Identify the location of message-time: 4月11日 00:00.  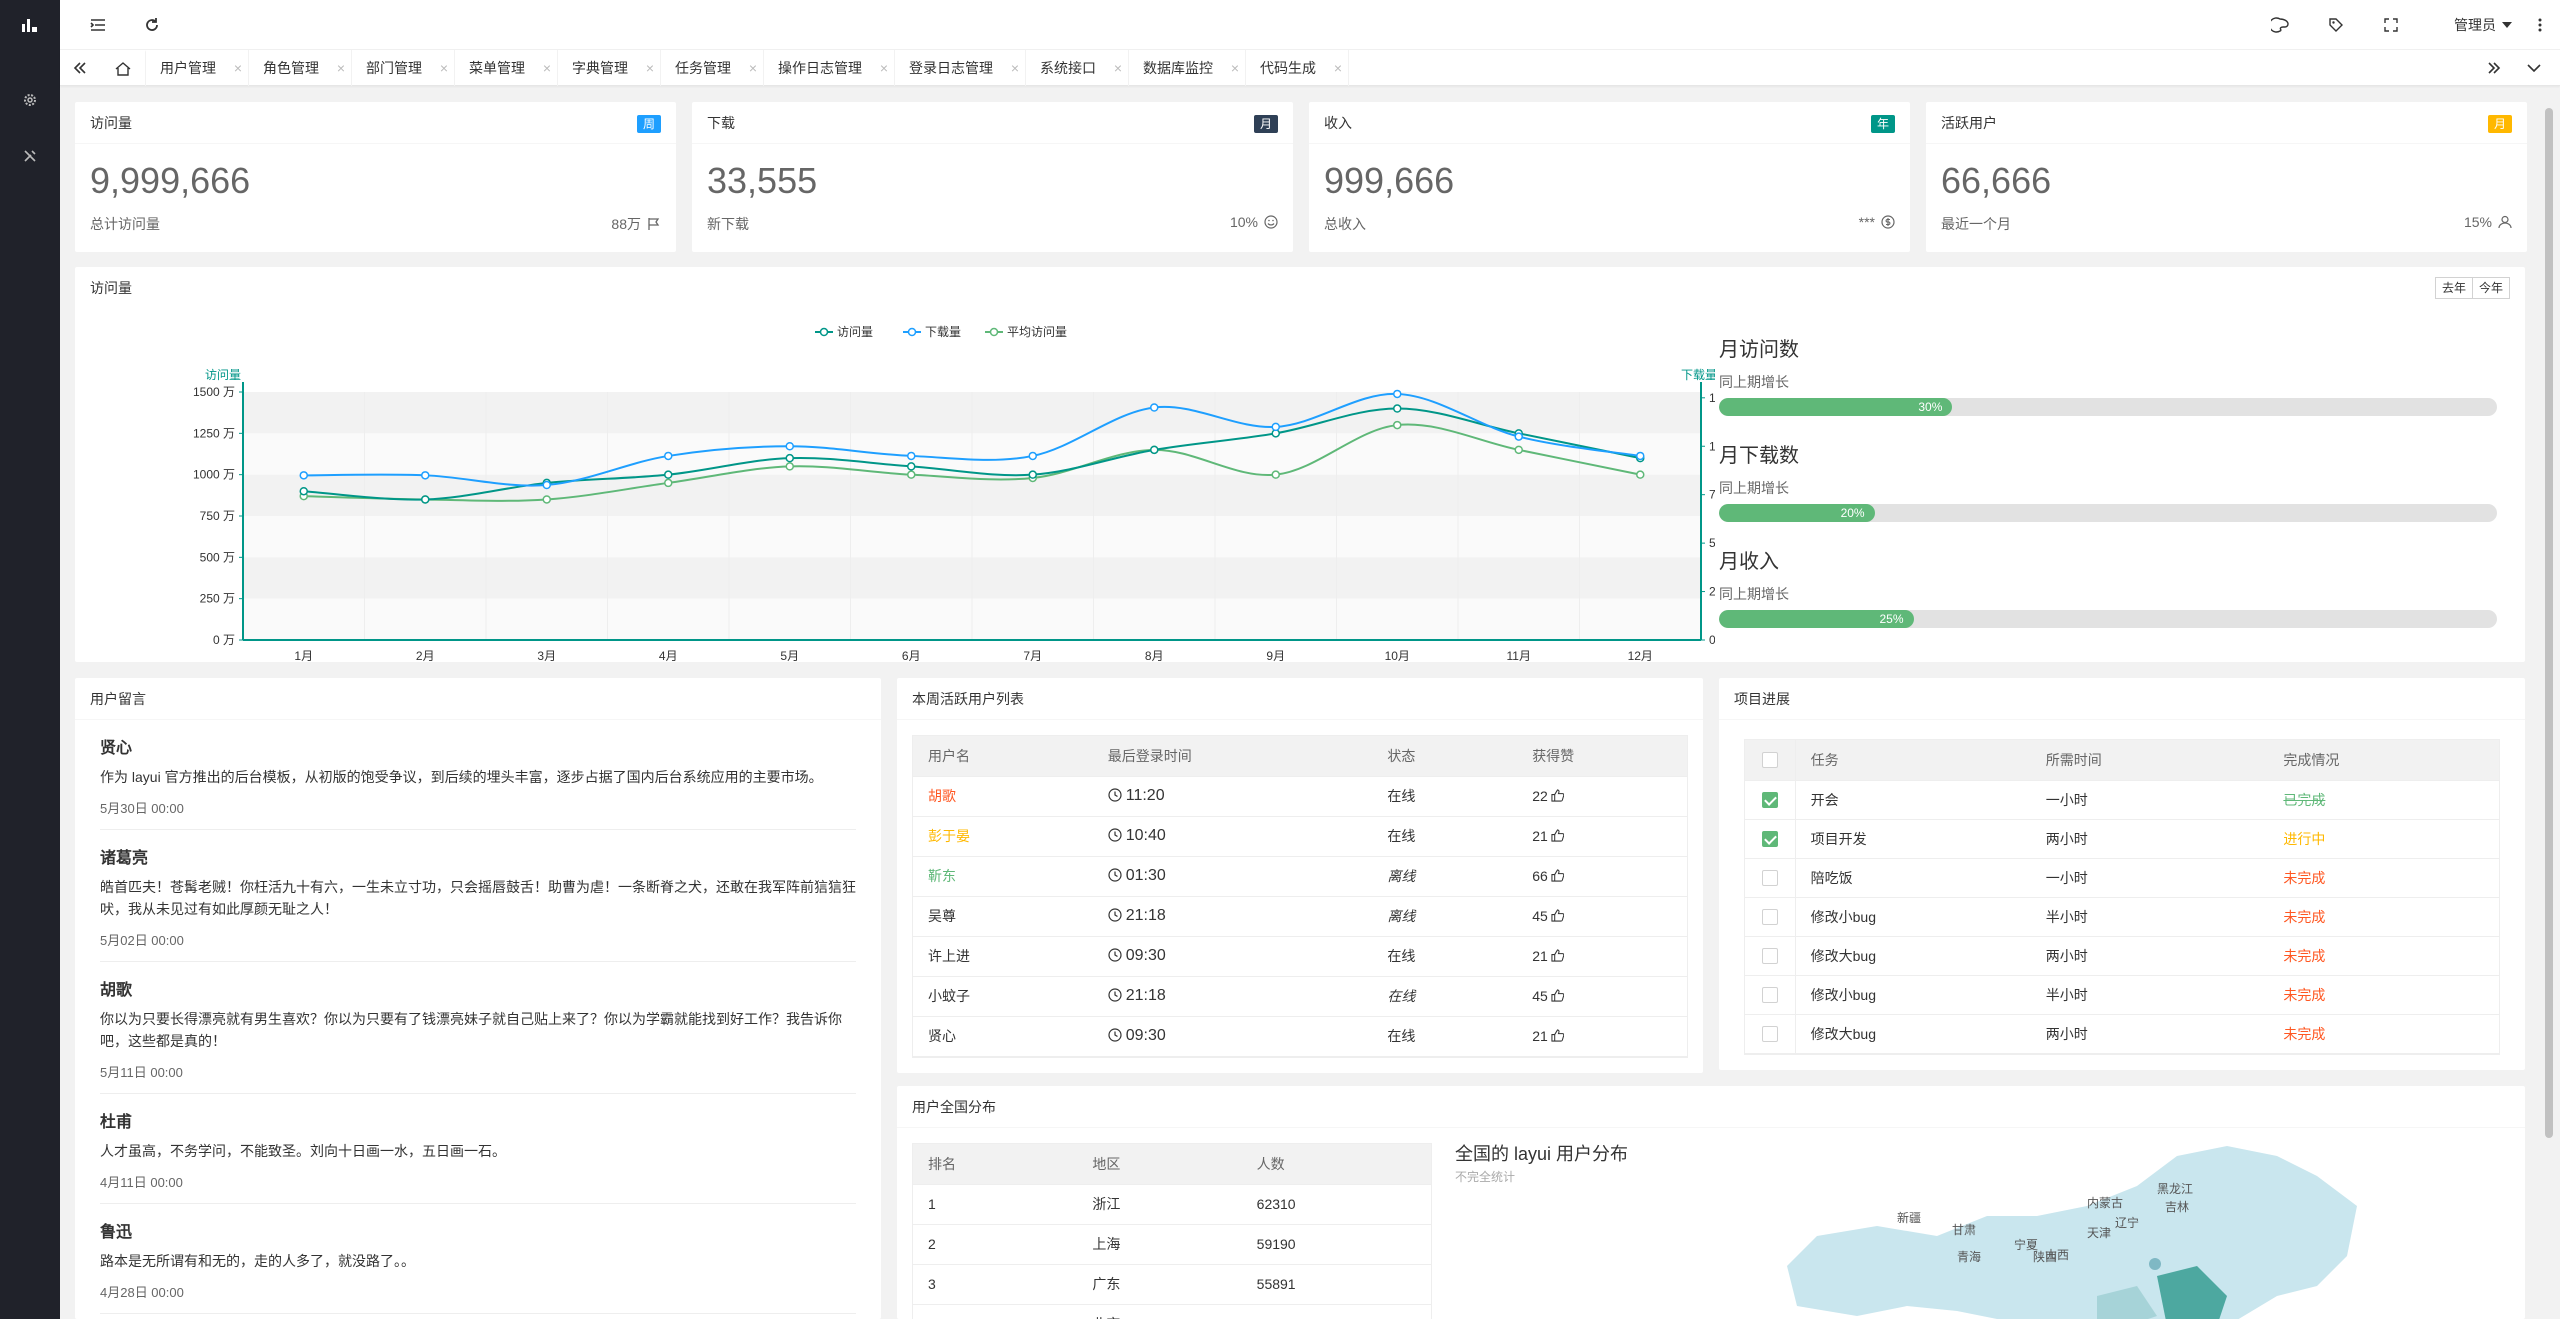
(141, 1182).